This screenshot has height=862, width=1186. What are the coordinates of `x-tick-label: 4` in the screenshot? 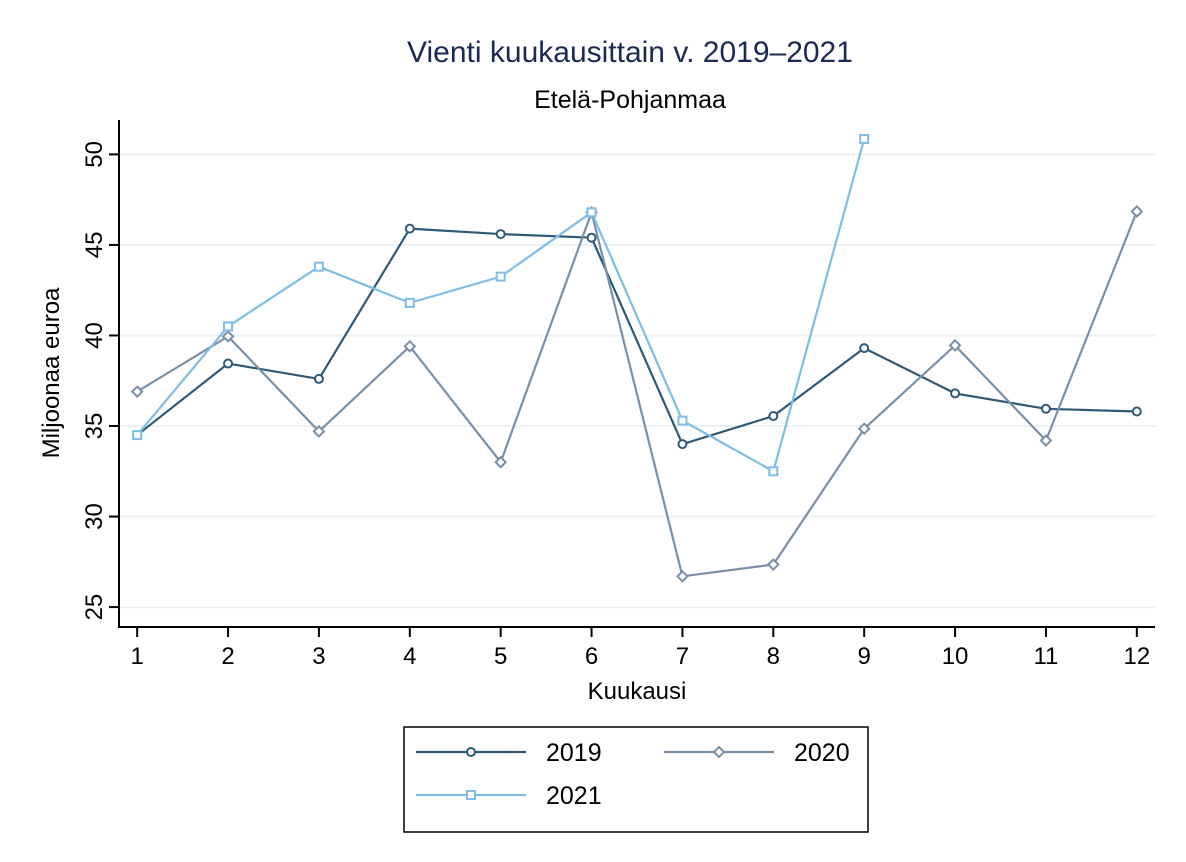 It's located at (409, 656).